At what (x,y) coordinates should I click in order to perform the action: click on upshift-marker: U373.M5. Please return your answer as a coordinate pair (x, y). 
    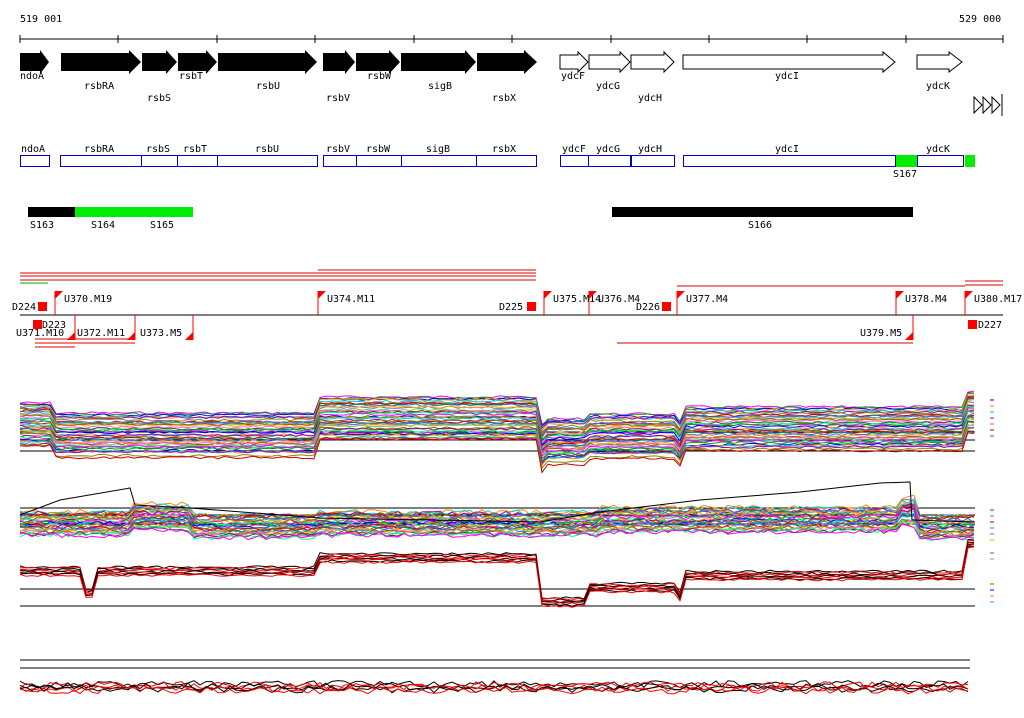
    Looking at the image, I should click on (167, 327).